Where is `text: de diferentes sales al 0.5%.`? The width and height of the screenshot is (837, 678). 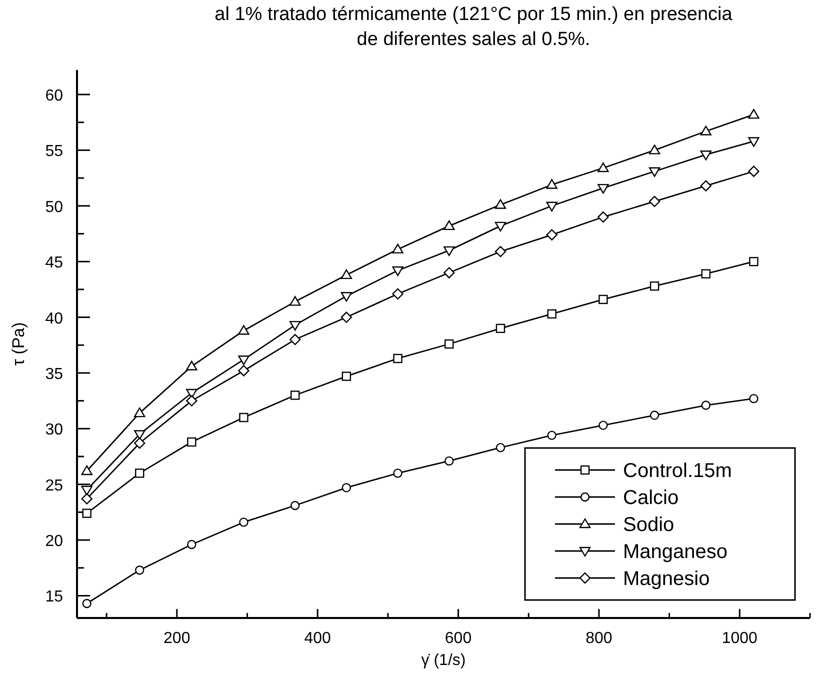 text: de diferentes sales al 0.5%. is located at coordinates (473, 39).